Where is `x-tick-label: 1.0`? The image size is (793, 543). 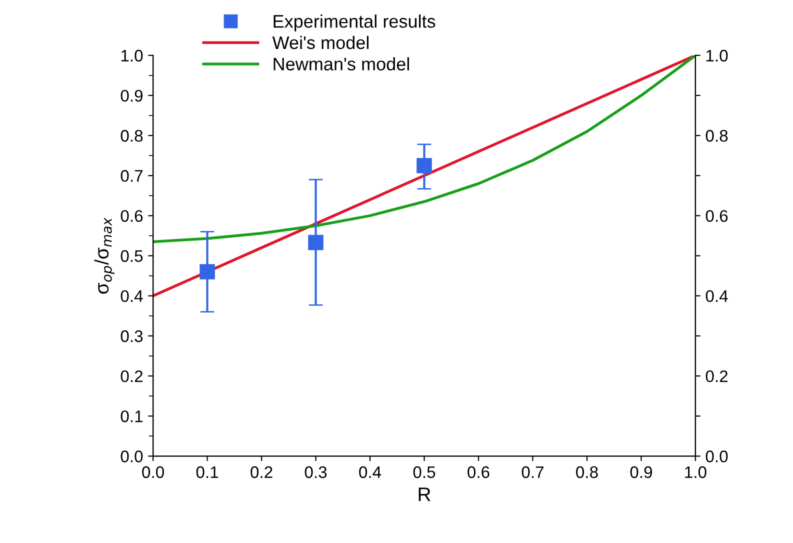
x-tick-label: 1.0 is located at coordinates (695, 472).